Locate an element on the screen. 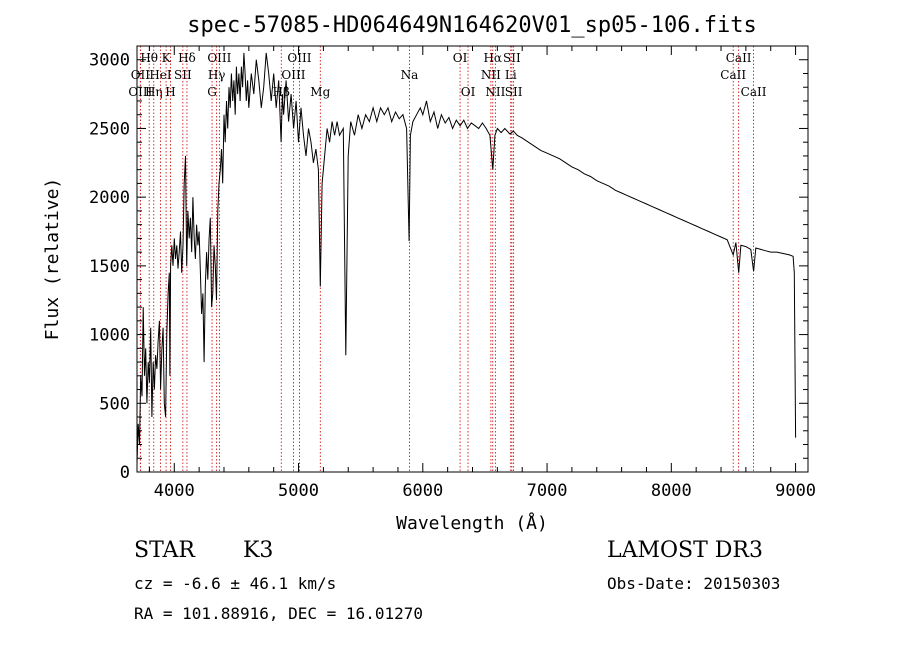 This screenshot has height=649, width=900. x-axis-label: Wavelength (Å) is located at coordinates (472, 523).